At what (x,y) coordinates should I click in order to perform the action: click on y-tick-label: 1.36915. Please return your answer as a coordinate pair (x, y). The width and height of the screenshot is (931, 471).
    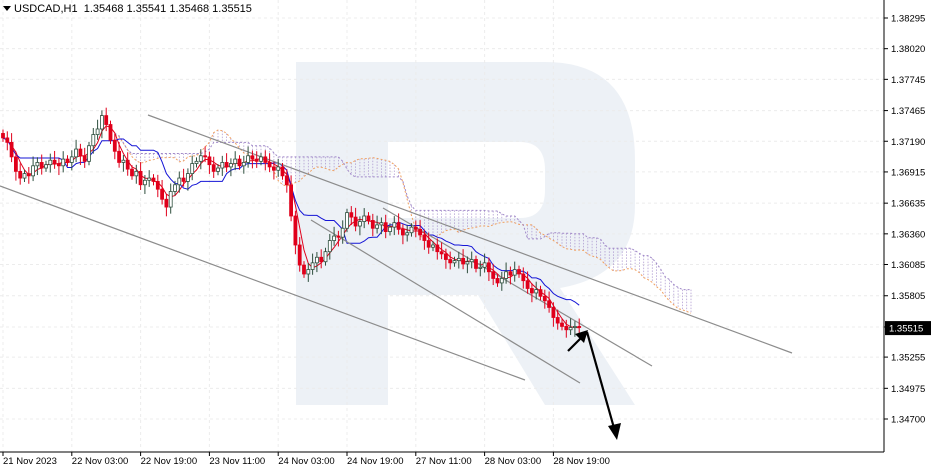
    Looking at the image, I should click on (908, 172).